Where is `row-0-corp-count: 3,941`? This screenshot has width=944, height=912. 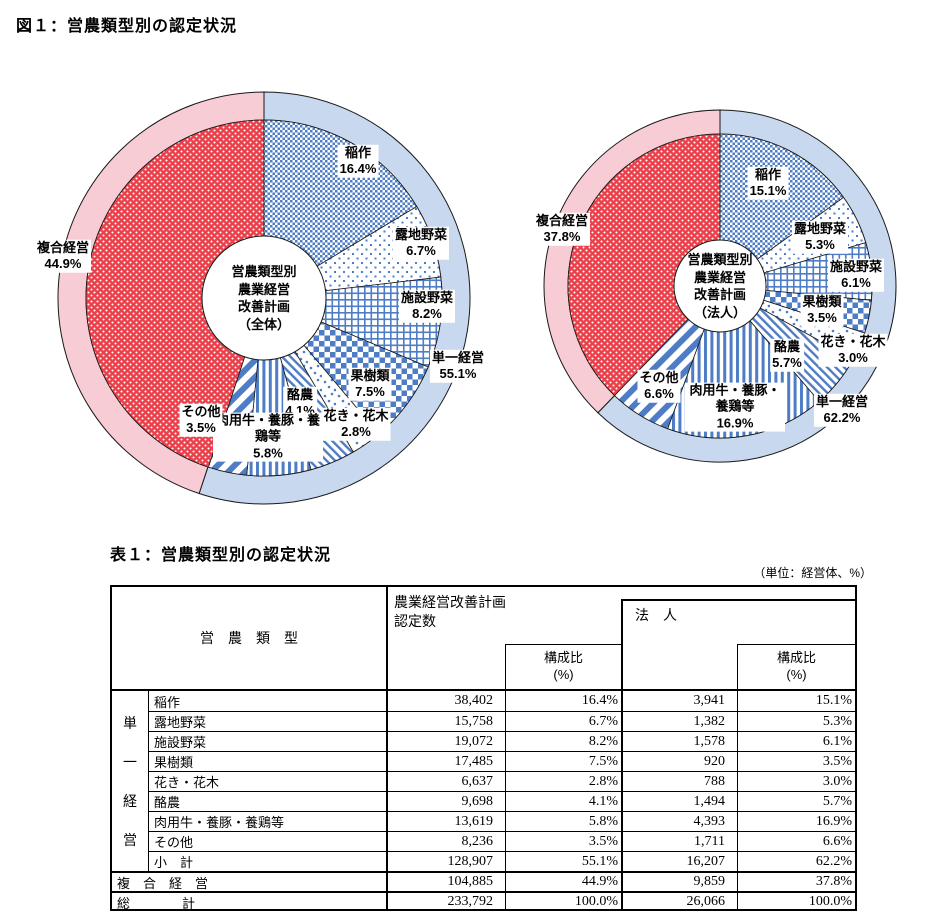
row-0-corp-count: 3,941 is located at coordinates (709, 700).